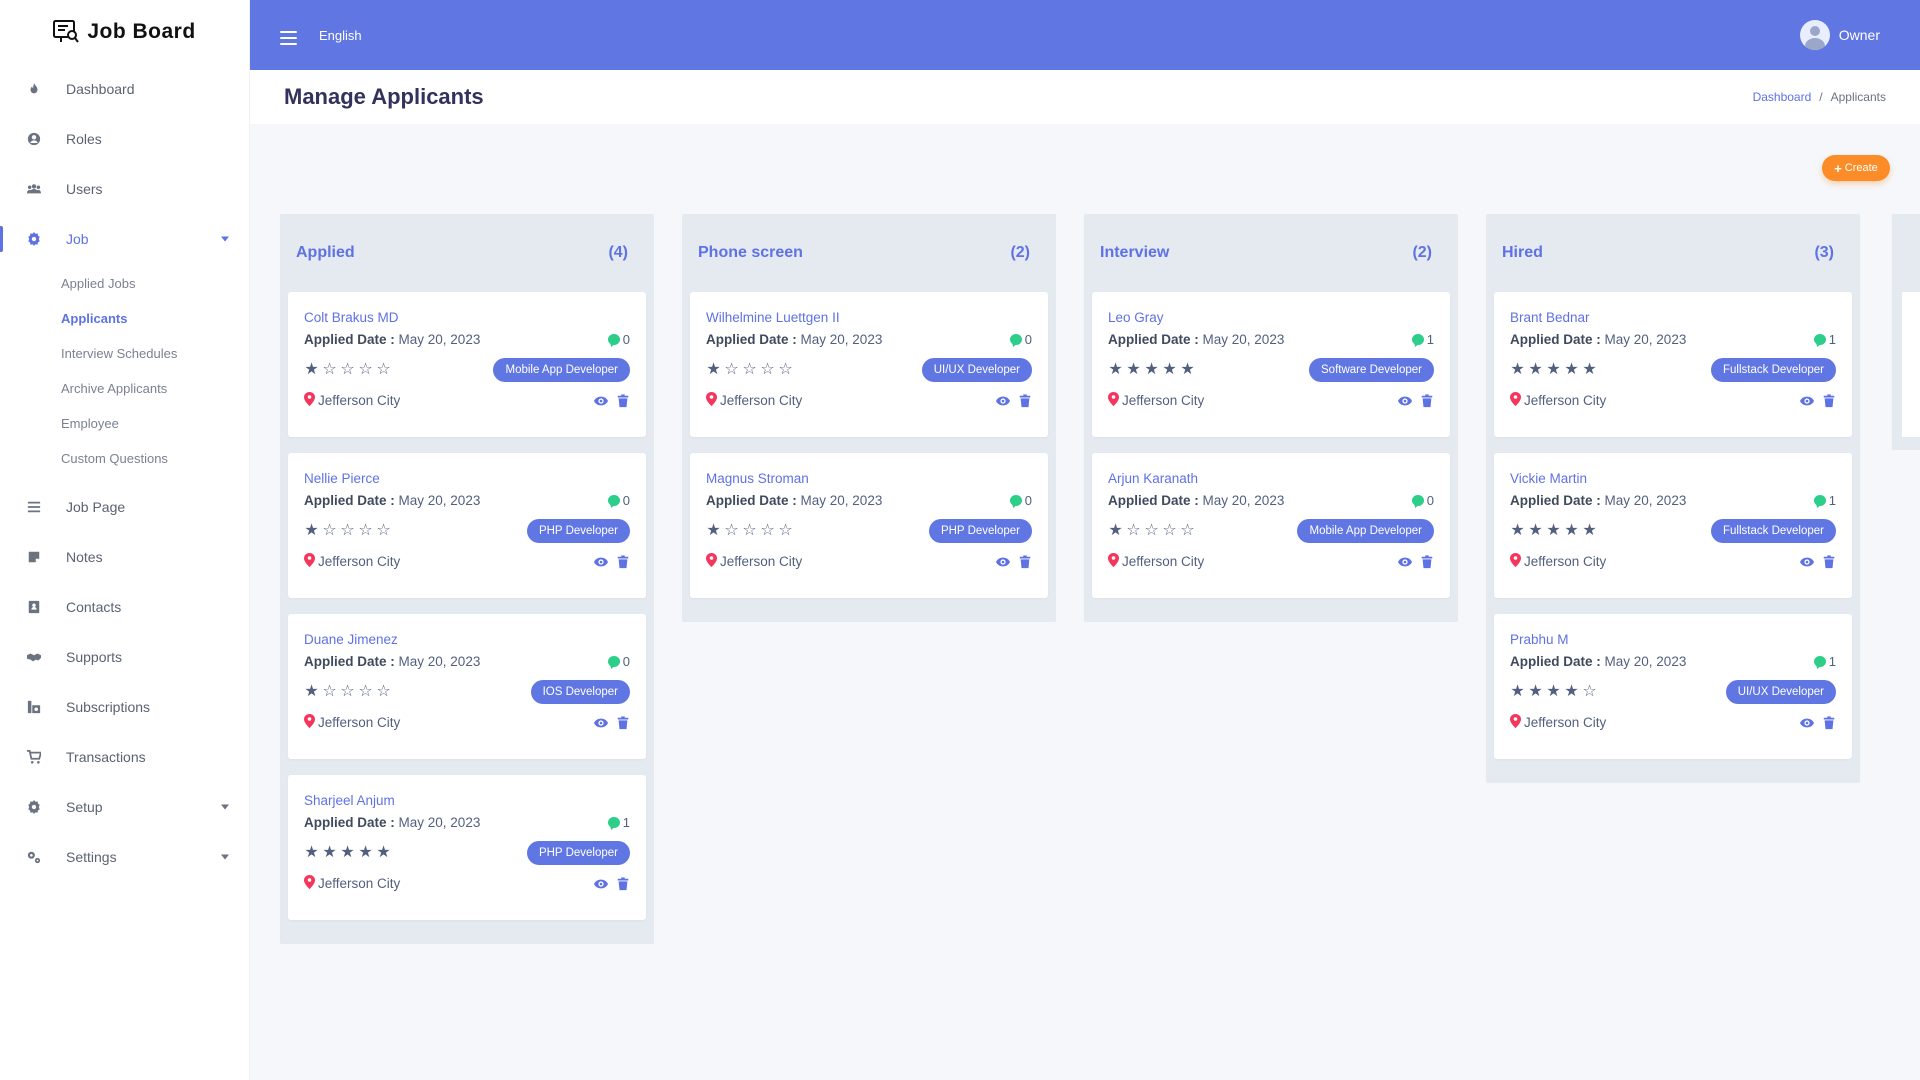 The width and height of the screenshot is (1920, 1080). What do you see at coordinates (288, 38) in the screenshot?
I see `menu-toggle-icon` at bounding box center [288, 38].